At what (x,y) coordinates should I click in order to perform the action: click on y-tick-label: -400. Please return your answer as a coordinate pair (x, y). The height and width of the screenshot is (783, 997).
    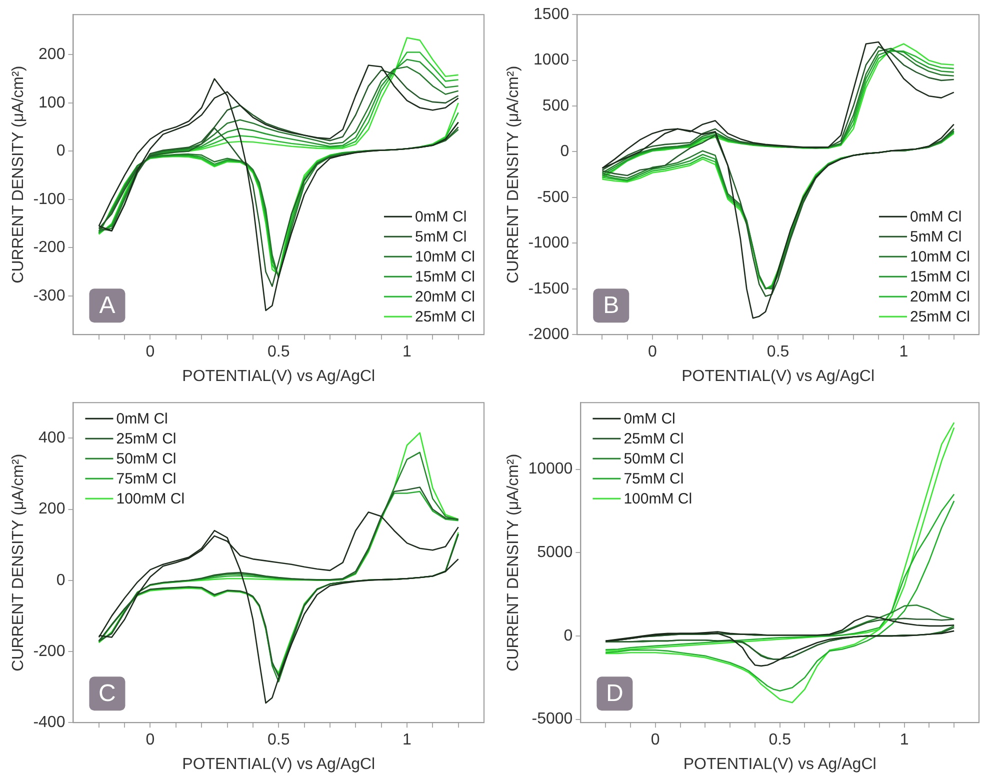
    Looking at the image, I should click on (49, 723).